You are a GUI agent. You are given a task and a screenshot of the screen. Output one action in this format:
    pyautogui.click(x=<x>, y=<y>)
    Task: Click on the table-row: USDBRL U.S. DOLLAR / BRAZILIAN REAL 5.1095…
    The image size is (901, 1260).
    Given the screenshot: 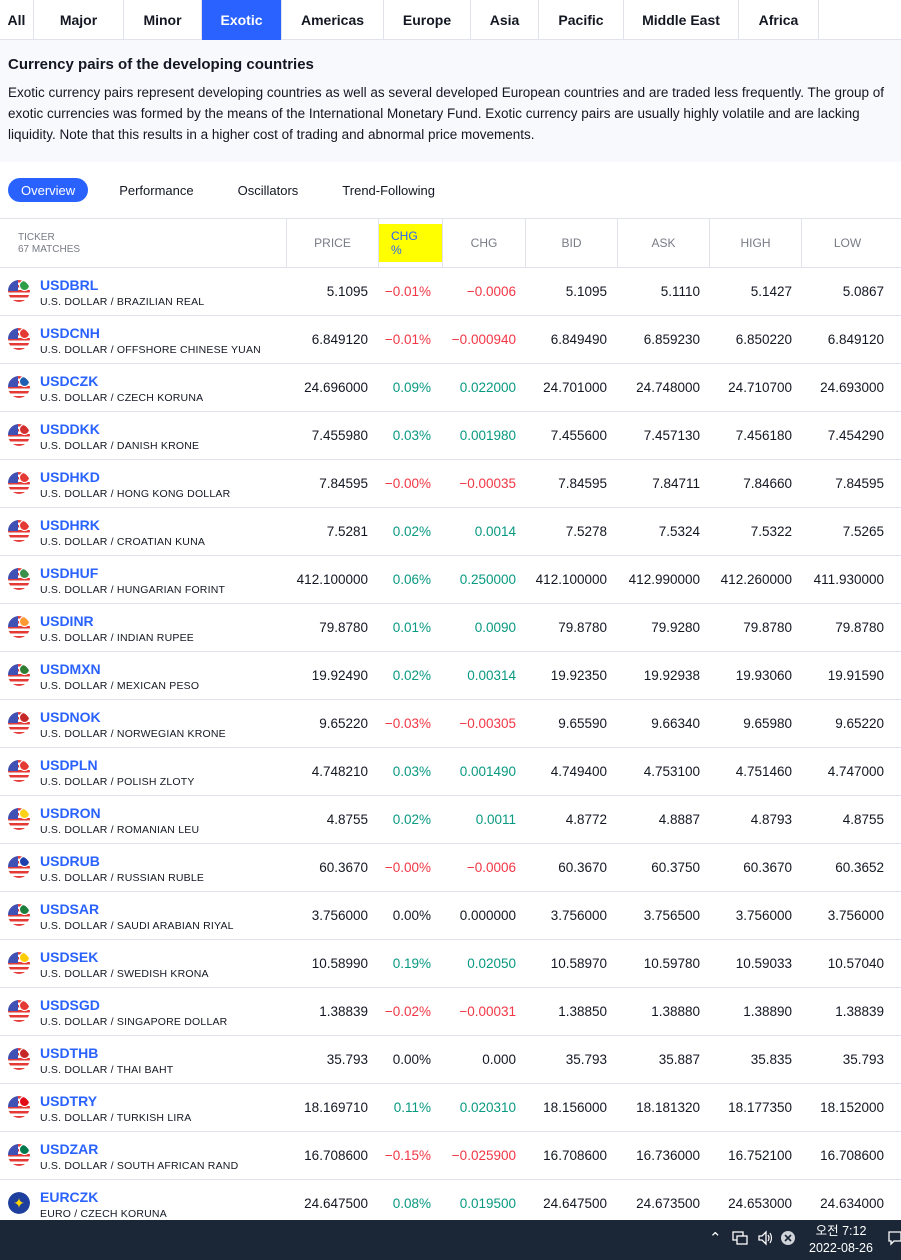 What is the action you would take?
    pyautogui.click(x=450, y=292)
    